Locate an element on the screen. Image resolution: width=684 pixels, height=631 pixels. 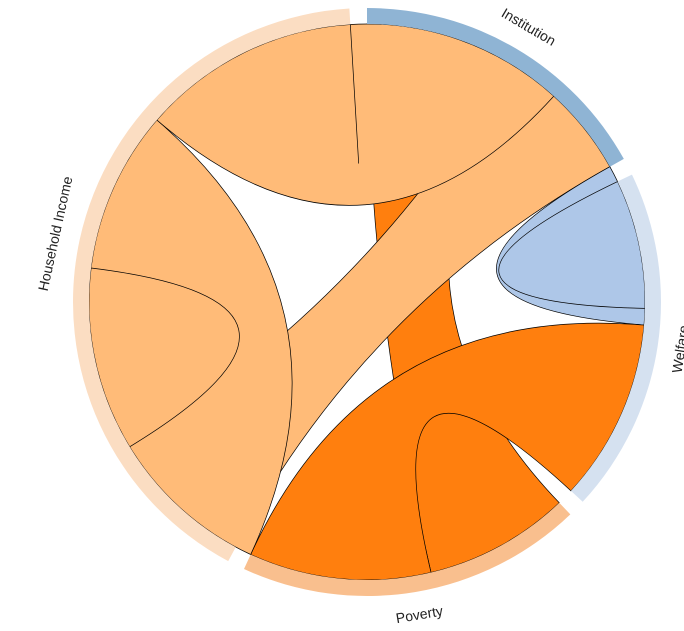
group-arc-poverty is located at coordinates (407, 549).